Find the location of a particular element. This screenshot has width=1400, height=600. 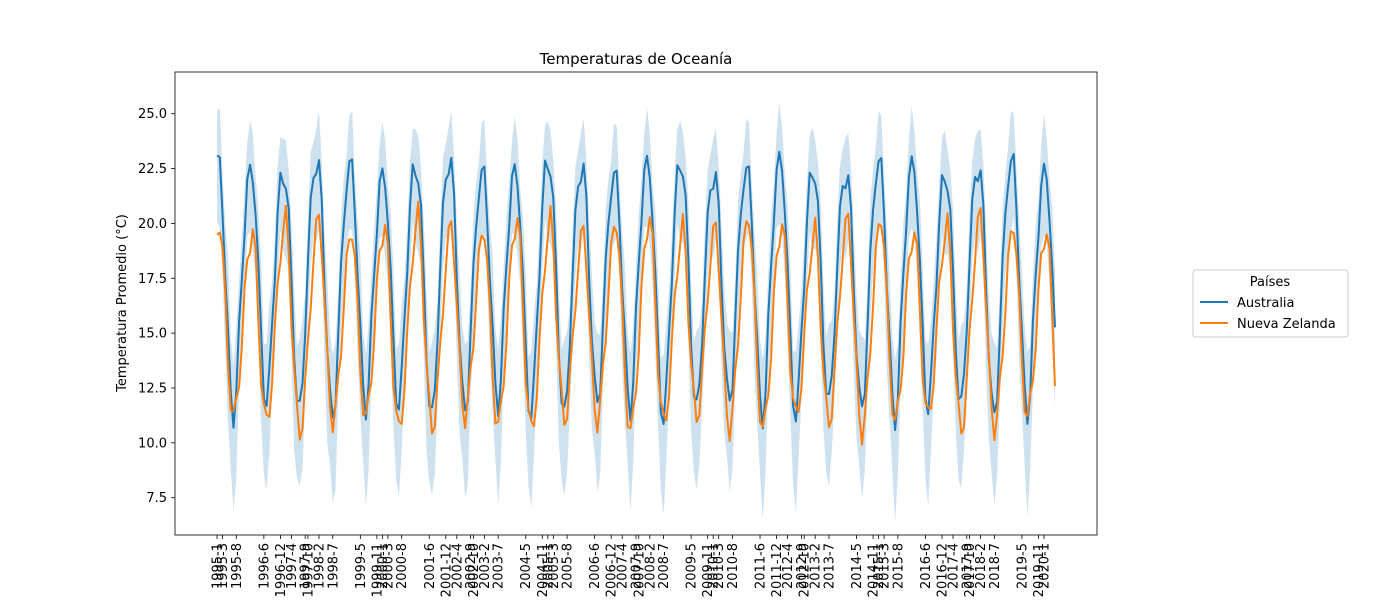

x-tick-label: 2017-10 is located at coordinates (970, 570).